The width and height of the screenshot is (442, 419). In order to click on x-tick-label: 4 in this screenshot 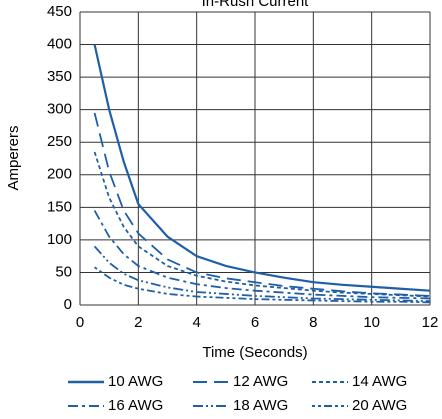, I will do `click(196, 322)`.